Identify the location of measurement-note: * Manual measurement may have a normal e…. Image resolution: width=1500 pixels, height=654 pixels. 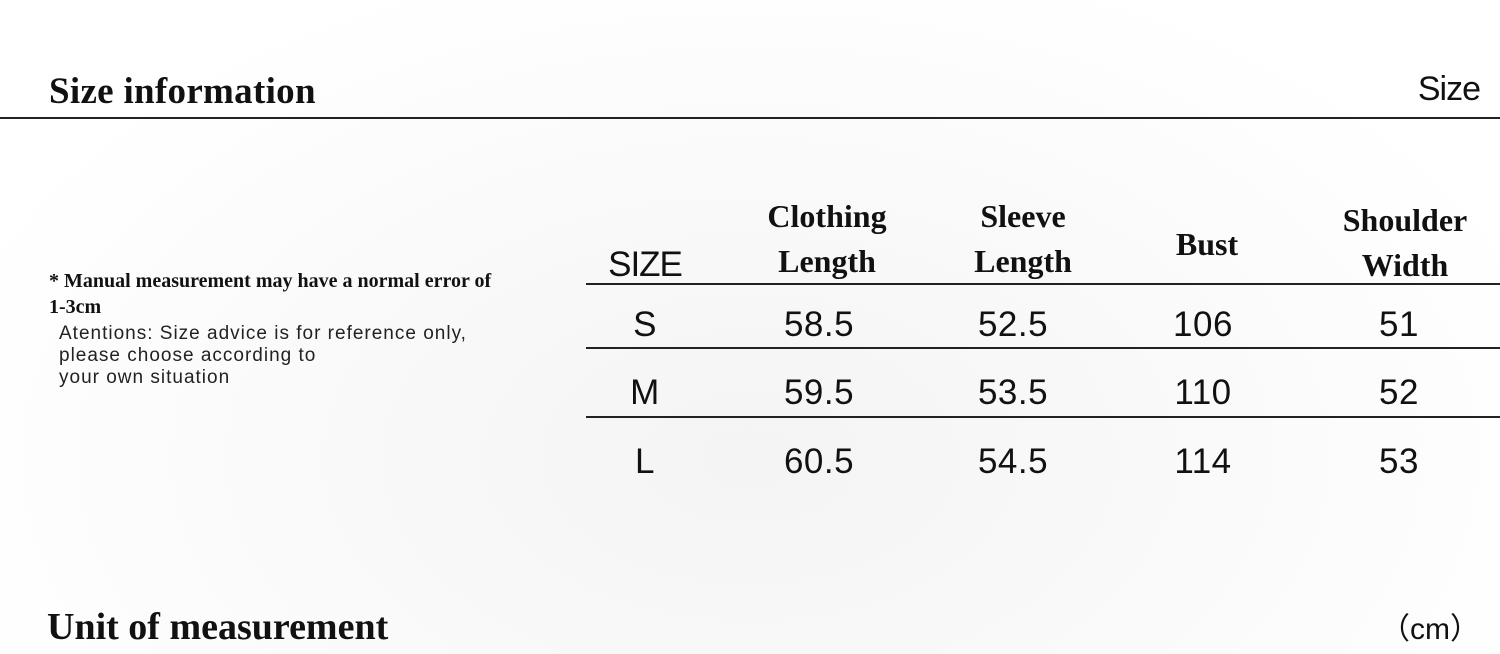
(270, 294).